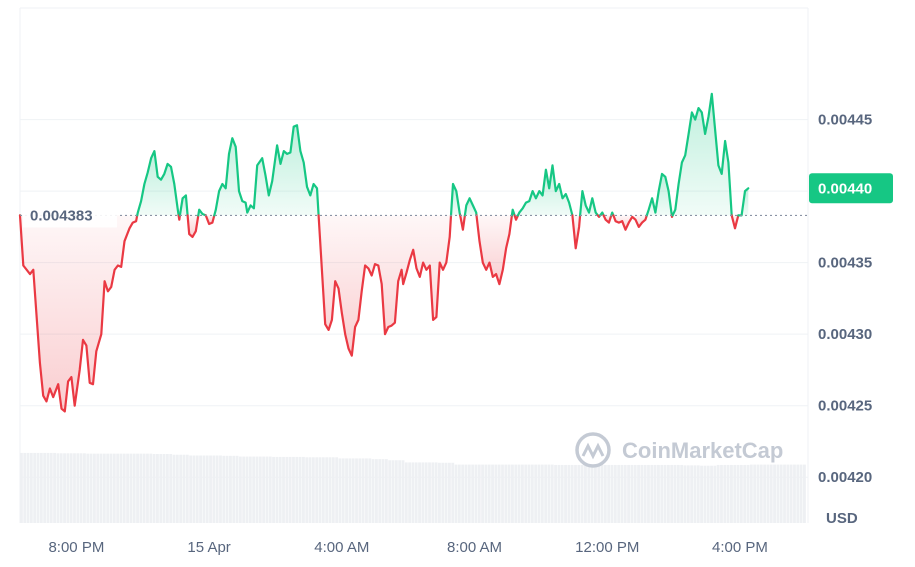  I want to click on reference-price-label: 0.004383, so click(61, 215).